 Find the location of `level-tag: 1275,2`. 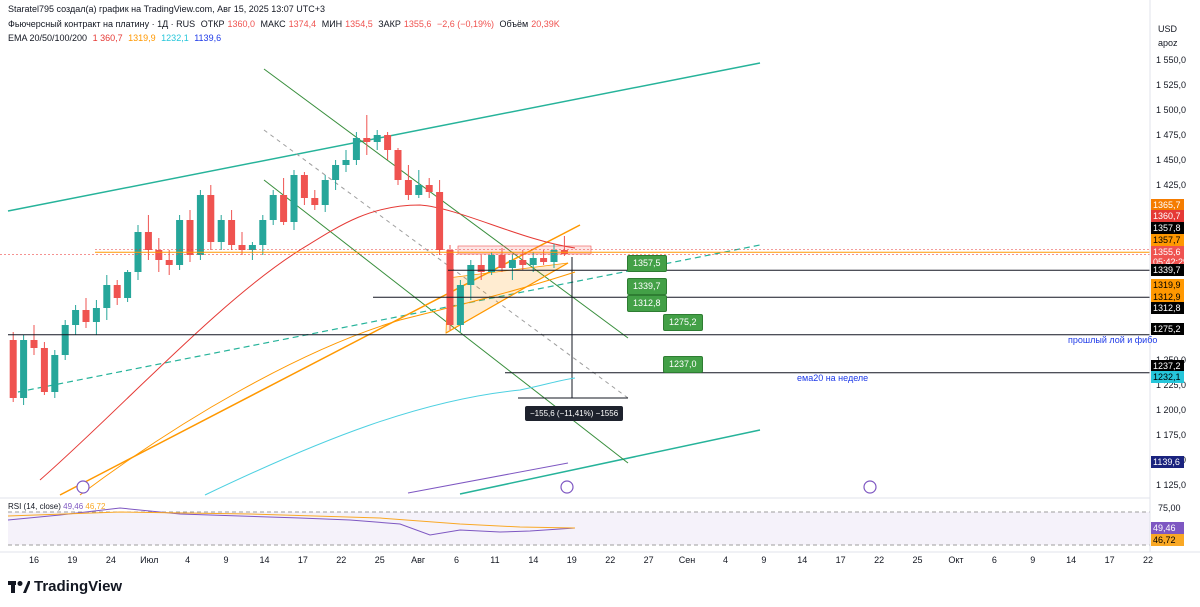

level-tag: 1275,2 is located at coordinates (683, 322).